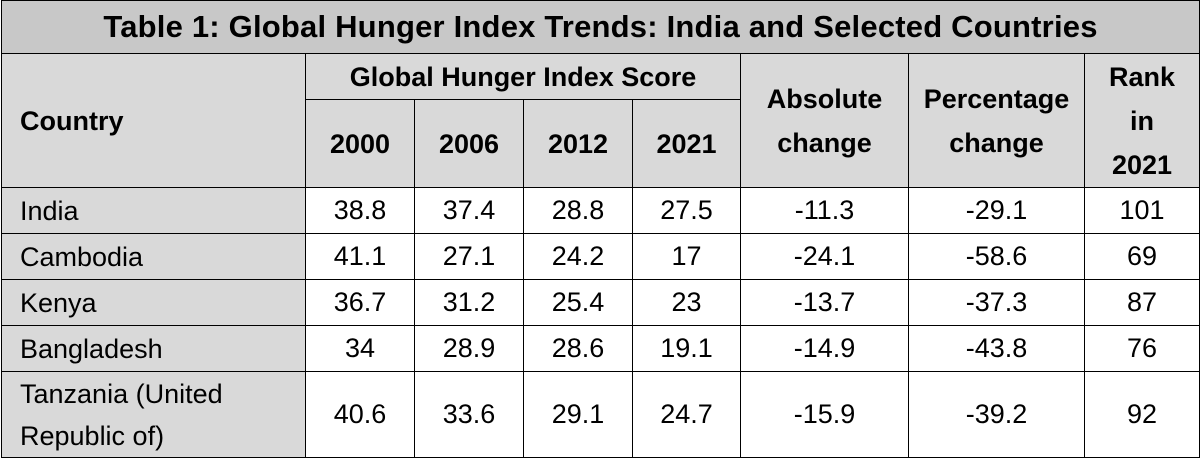 The width and height of the screenshot is (1200, 471). I want to click on cell-2021: 19.1, so click(686, 348).